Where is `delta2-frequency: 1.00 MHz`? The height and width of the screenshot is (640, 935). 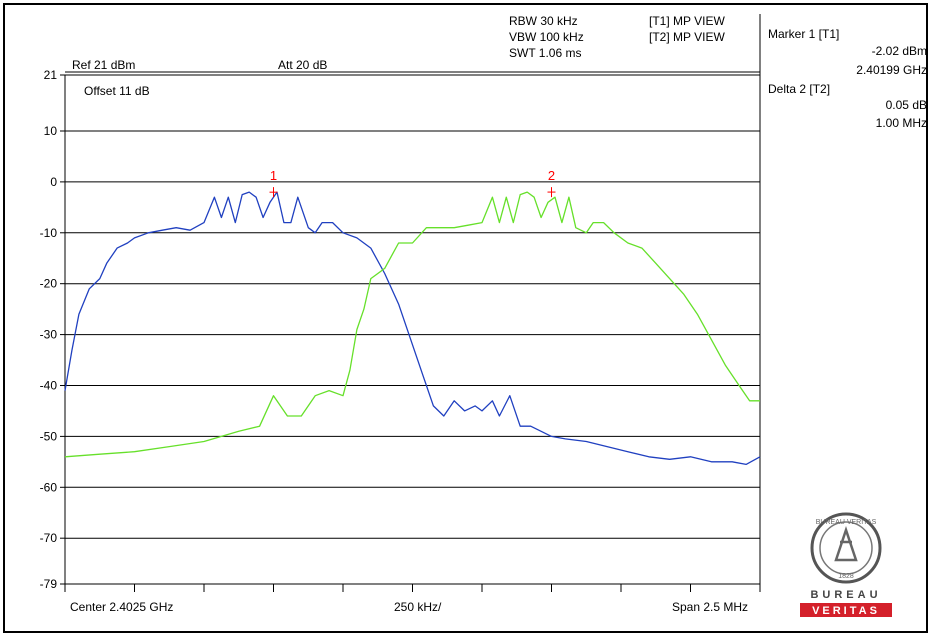 delta2-frequency: 1.00 MHz is located at coordinates (901, 123).